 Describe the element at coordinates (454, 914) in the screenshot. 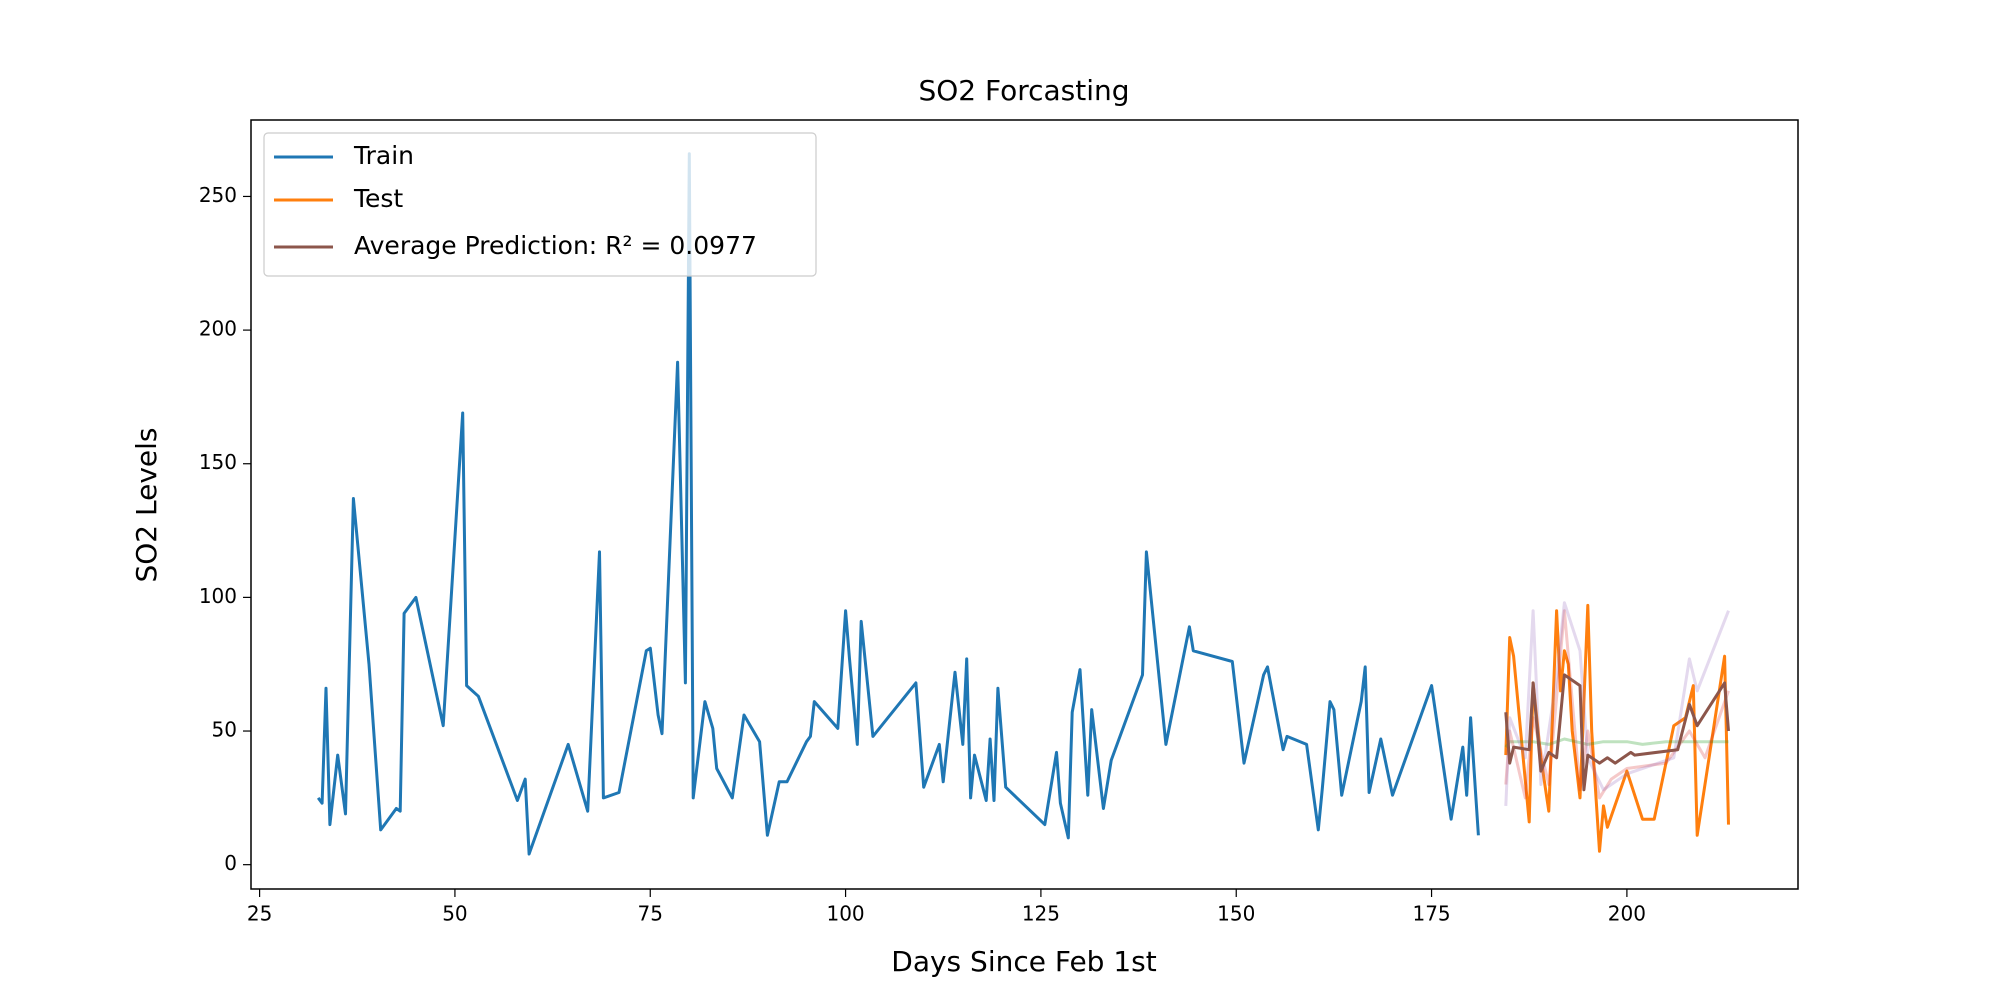

I see `x-tick-label: 50` at that location.